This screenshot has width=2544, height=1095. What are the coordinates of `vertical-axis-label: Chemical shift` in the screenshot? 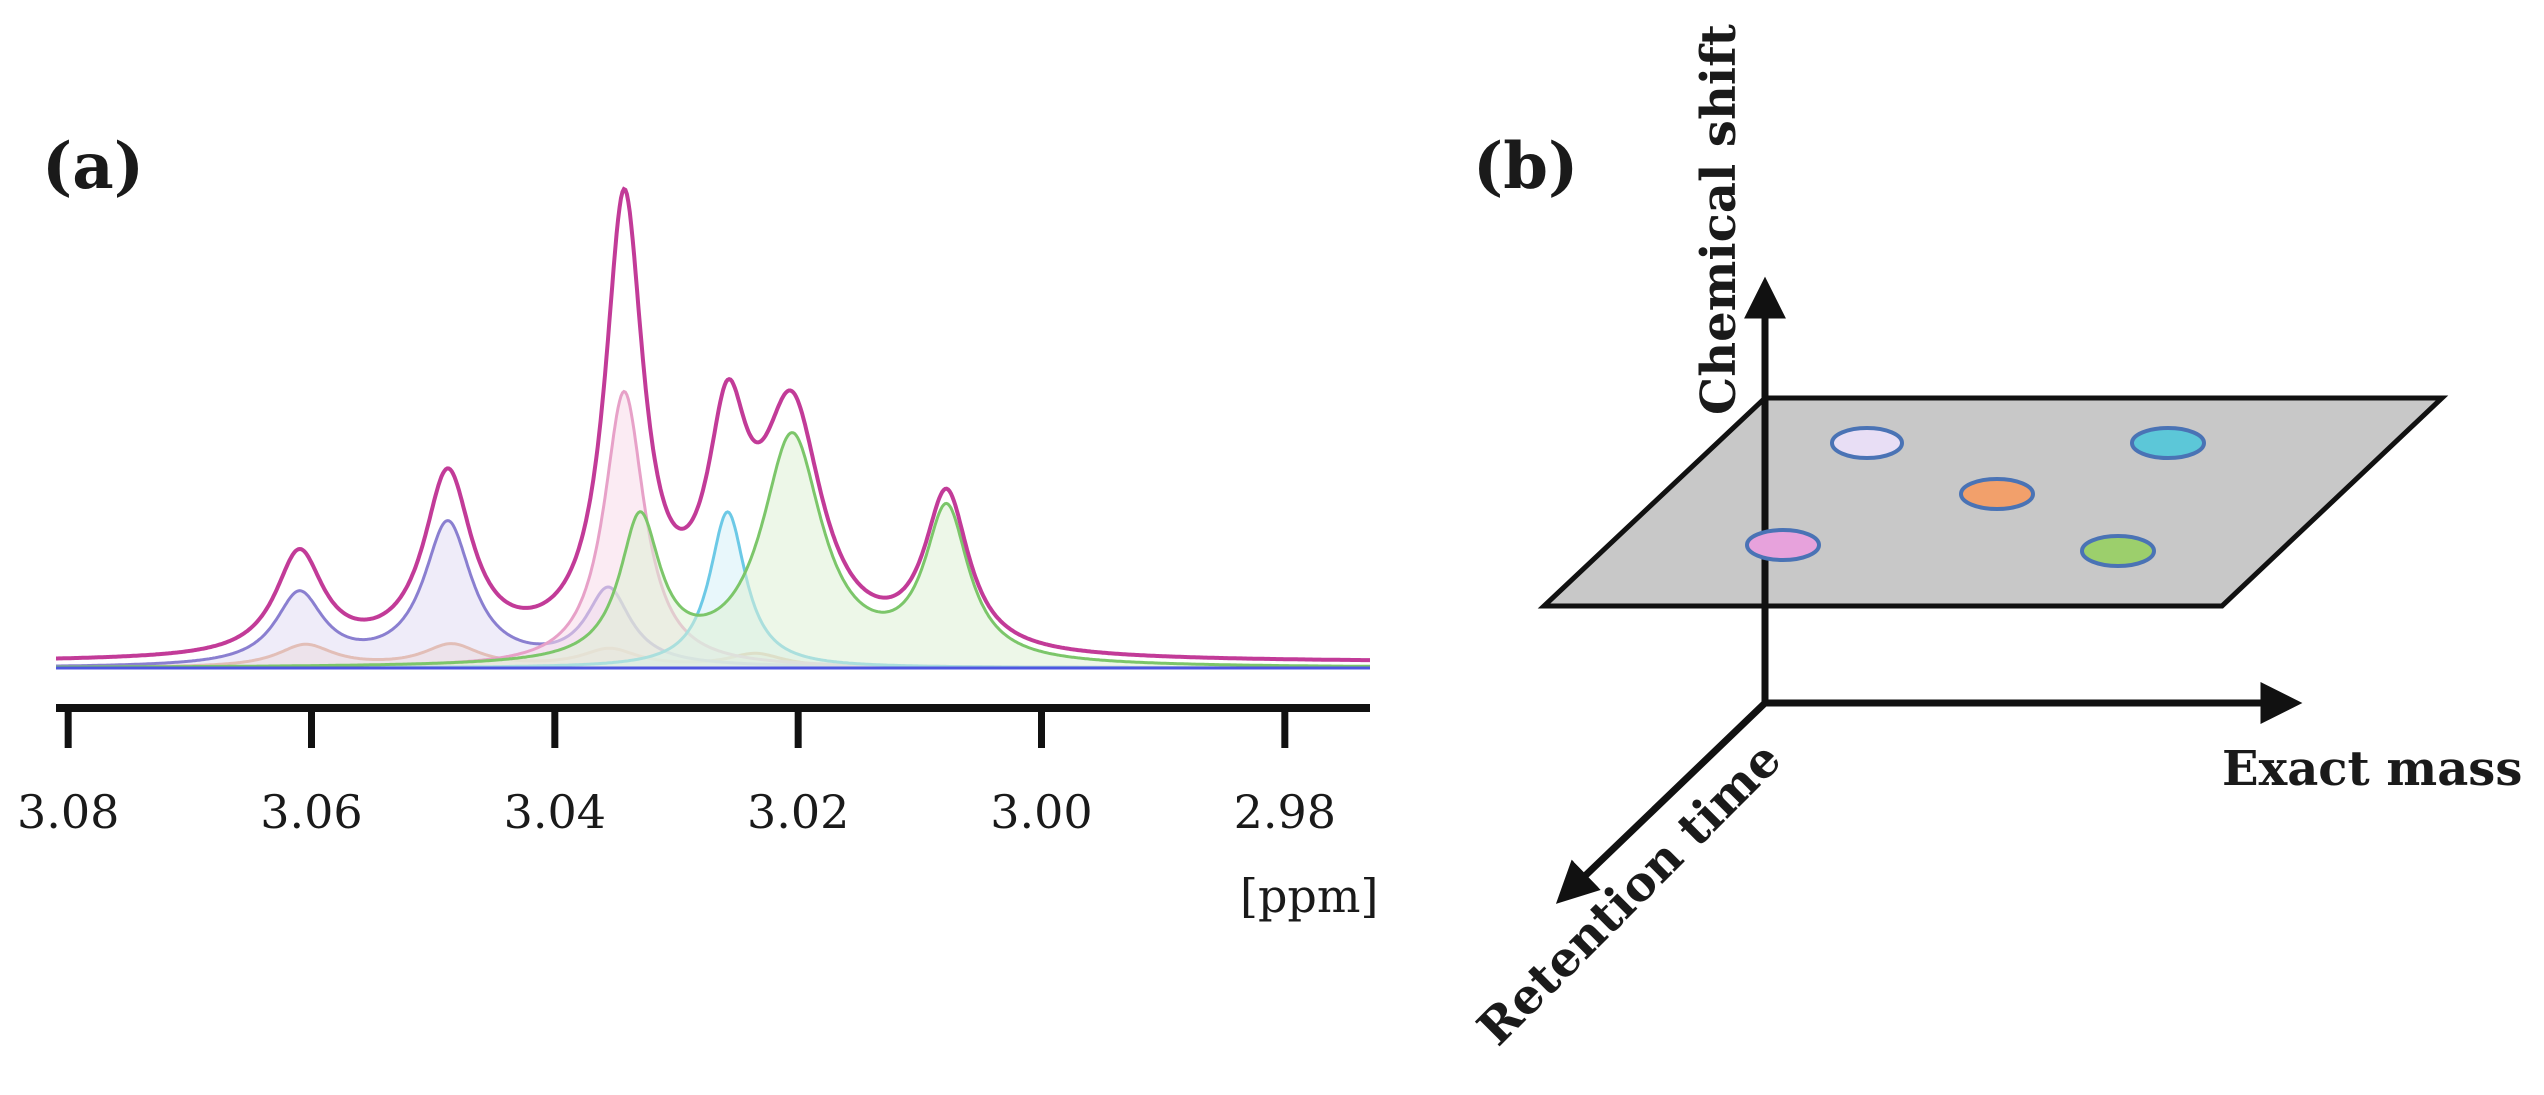 It's located at (1719, 219).